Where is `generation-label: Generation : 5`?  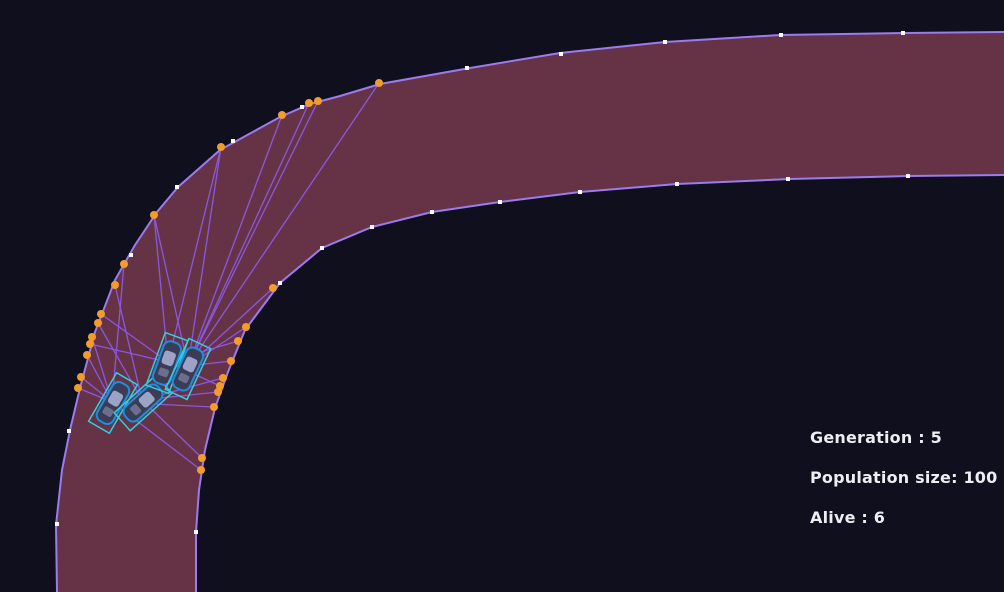
generation-label: Generation : 5 is located at coordinates (876, 437).